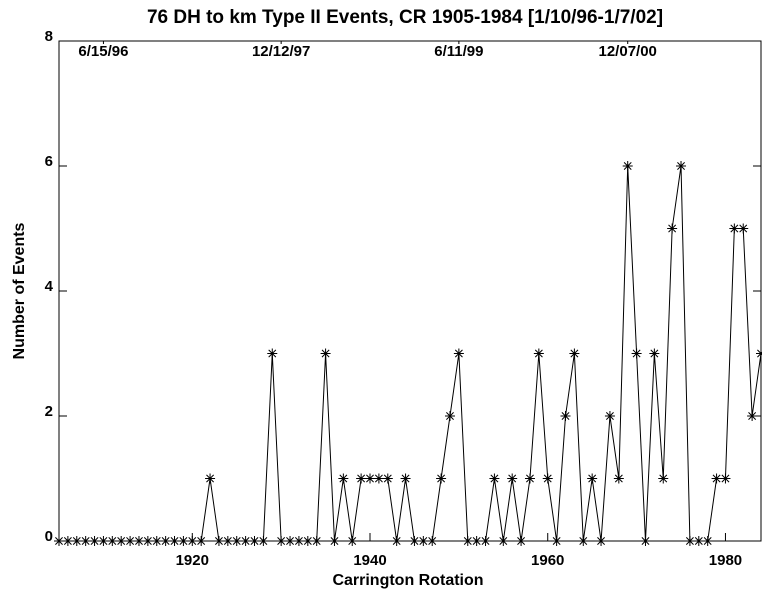  I want to click on top-tick-label: 6/15/96, so click(103, 51).